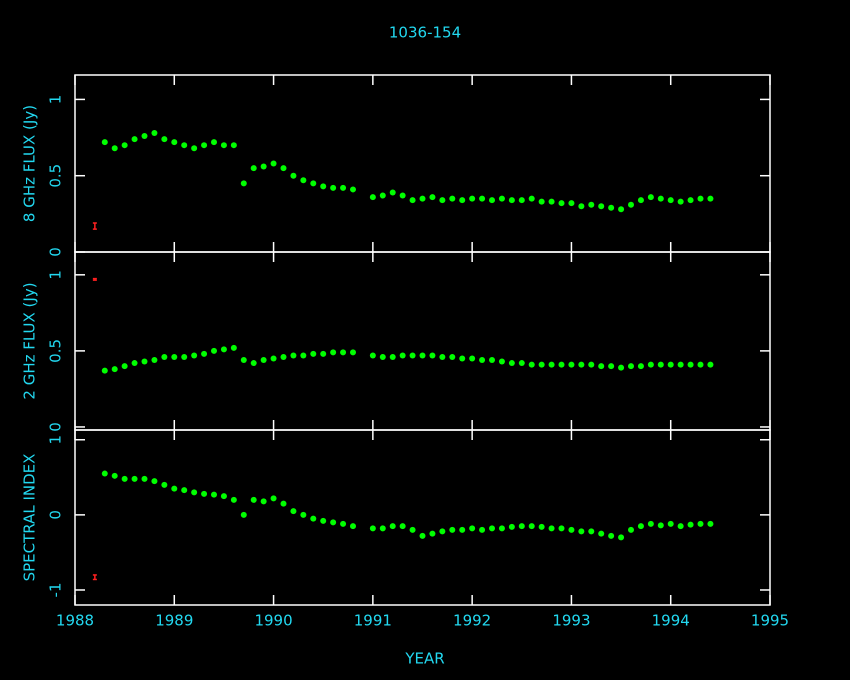 The image size is (850, 680). Describe the element at coordinates (94, 279) in the screenshot. I see `error-bar` at that location.